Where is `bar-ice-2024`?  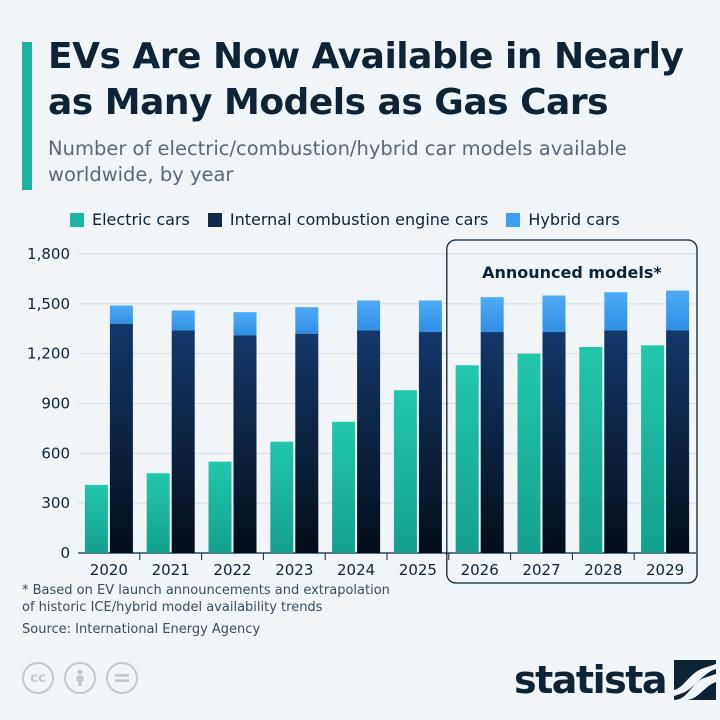 bar-ice-2024 is located at coordinates (369, 441).